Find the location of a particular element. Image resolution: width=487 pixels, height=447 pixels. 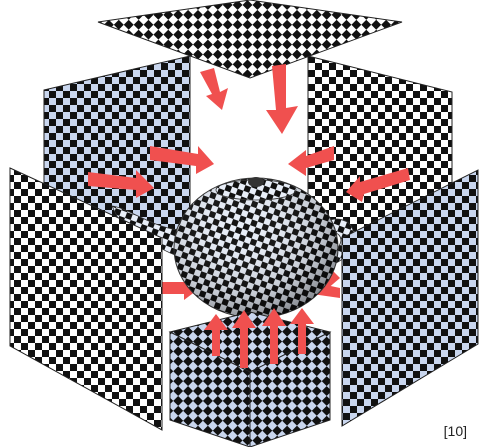

citation-label: [10] is located at coordinates (455, 431).